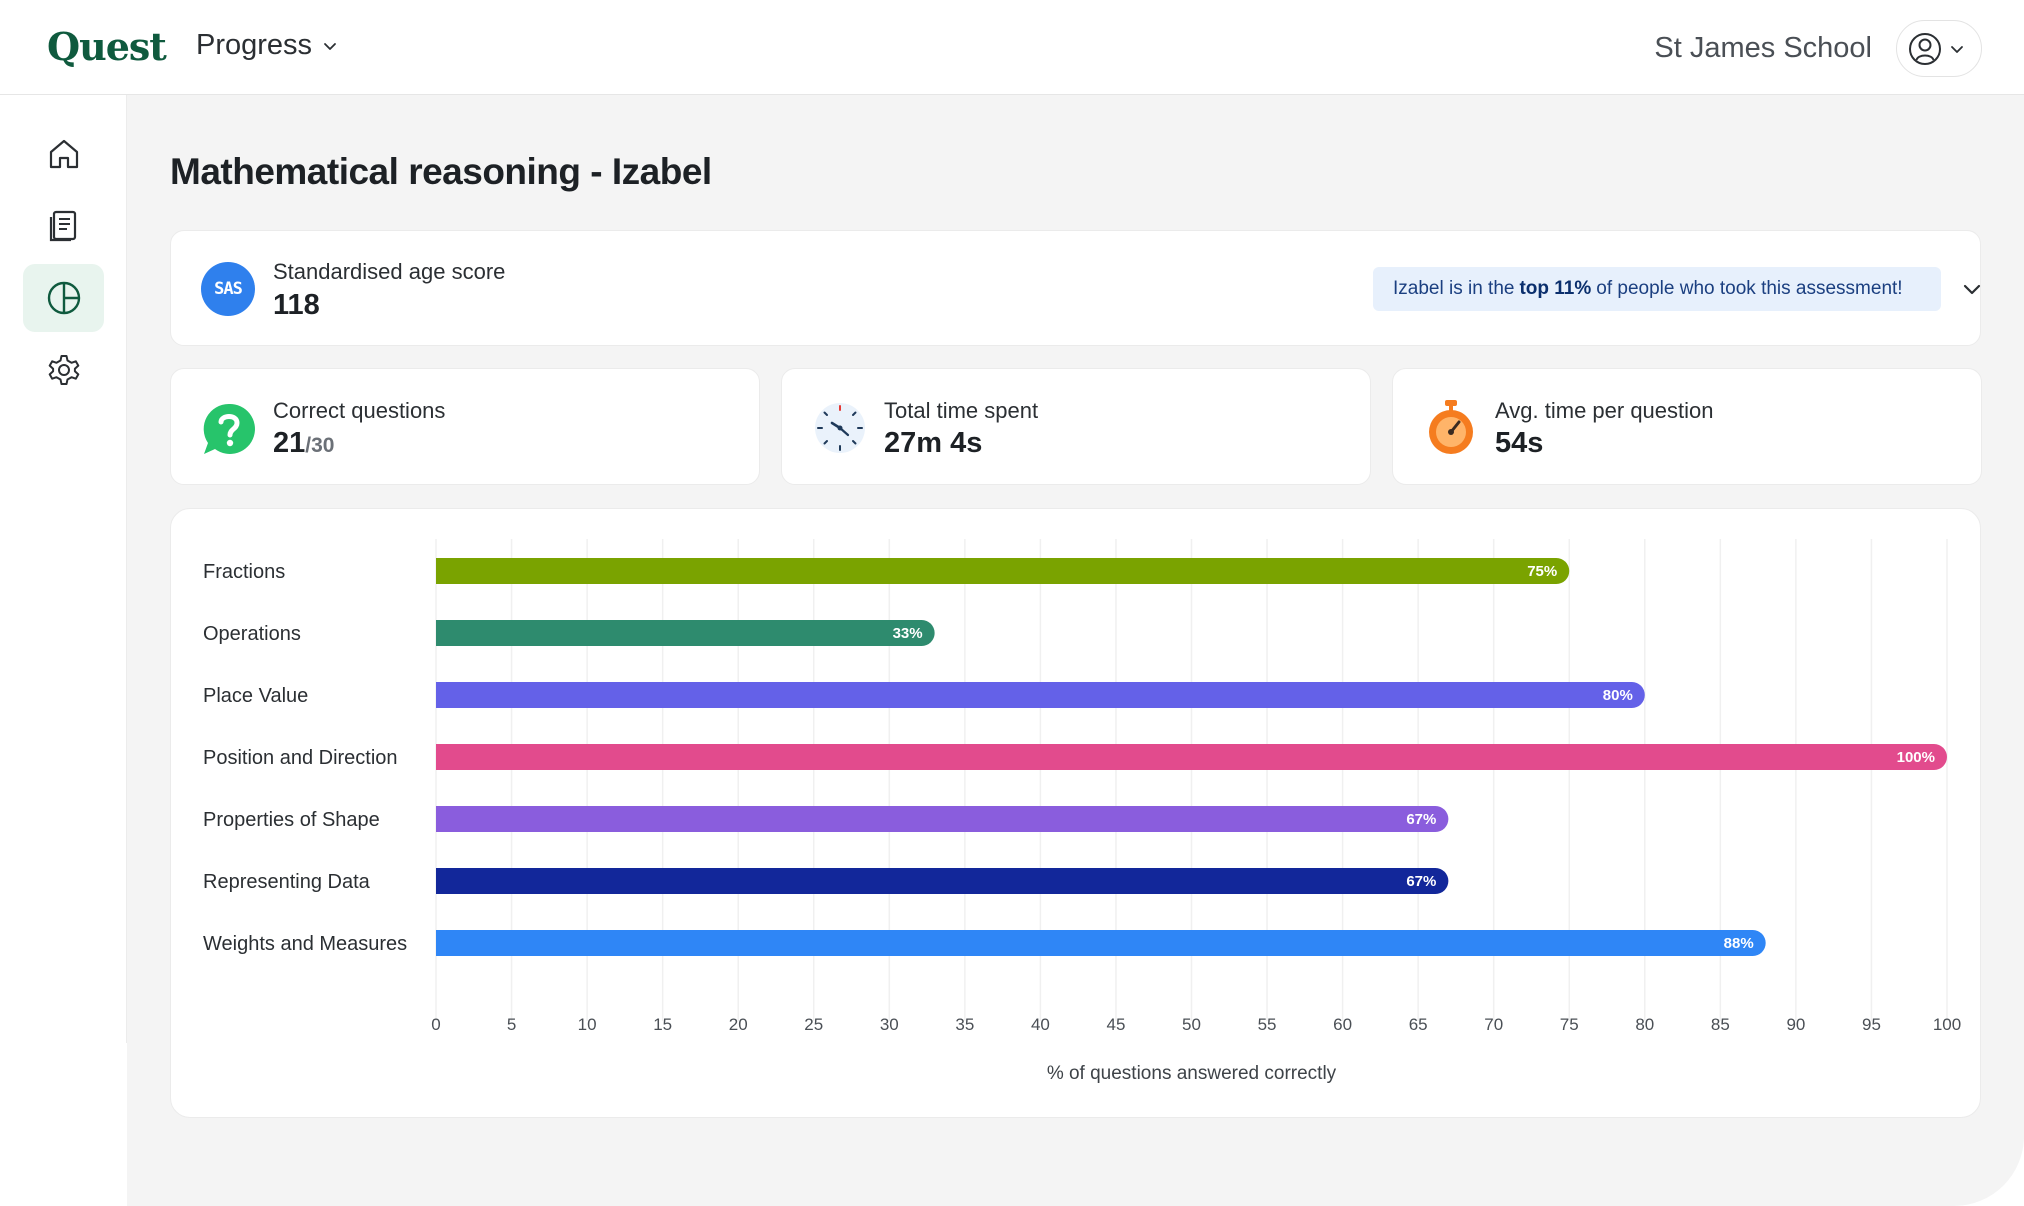 The width and height of the screenshot is (2024, 1206). Describe the element at coordinates (1012, 47) in the screenshot. I see `top-header: Quest Progress St James School` at that location.